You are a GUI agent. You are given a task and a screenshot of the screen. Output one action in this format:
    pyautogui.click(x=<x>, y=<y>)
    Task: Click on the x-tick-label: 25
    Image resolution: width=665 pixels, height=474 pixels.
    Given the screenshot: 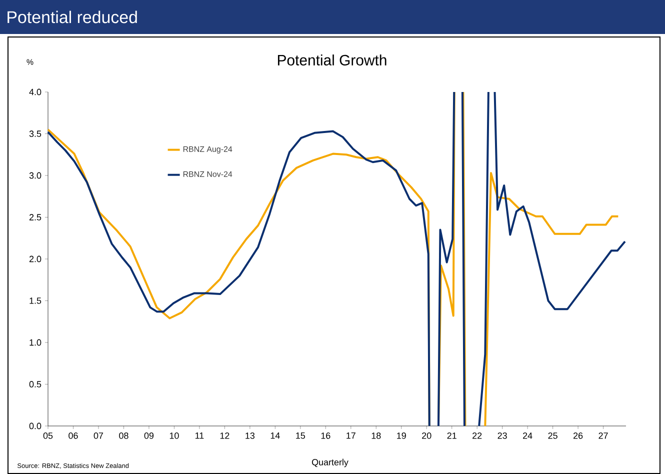 What is the action you would take?
    pyautogui.click(x=553, y=435)
    